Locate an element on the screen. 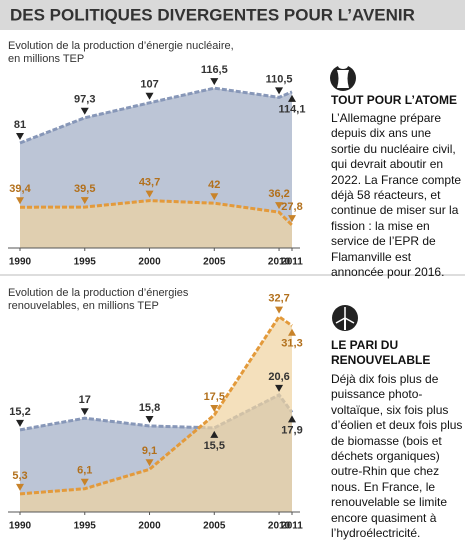 The image size is (465, 541). page-title: DES POLITIQUES DIVERGENTES POUR L’AVENIR is located at coordinates (212, 14).